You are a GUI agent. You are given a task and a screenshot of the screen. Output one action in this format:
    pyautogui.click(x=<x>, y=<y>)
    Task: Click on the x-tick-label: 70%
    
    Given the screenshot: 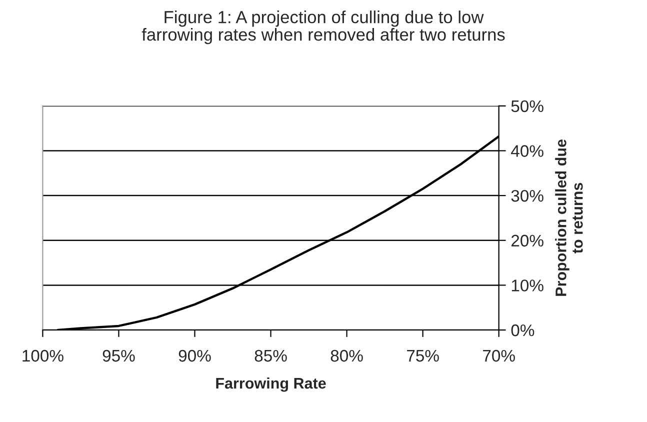 What is the action you would take?
    pyautogui.click(x=499, y=356)
    